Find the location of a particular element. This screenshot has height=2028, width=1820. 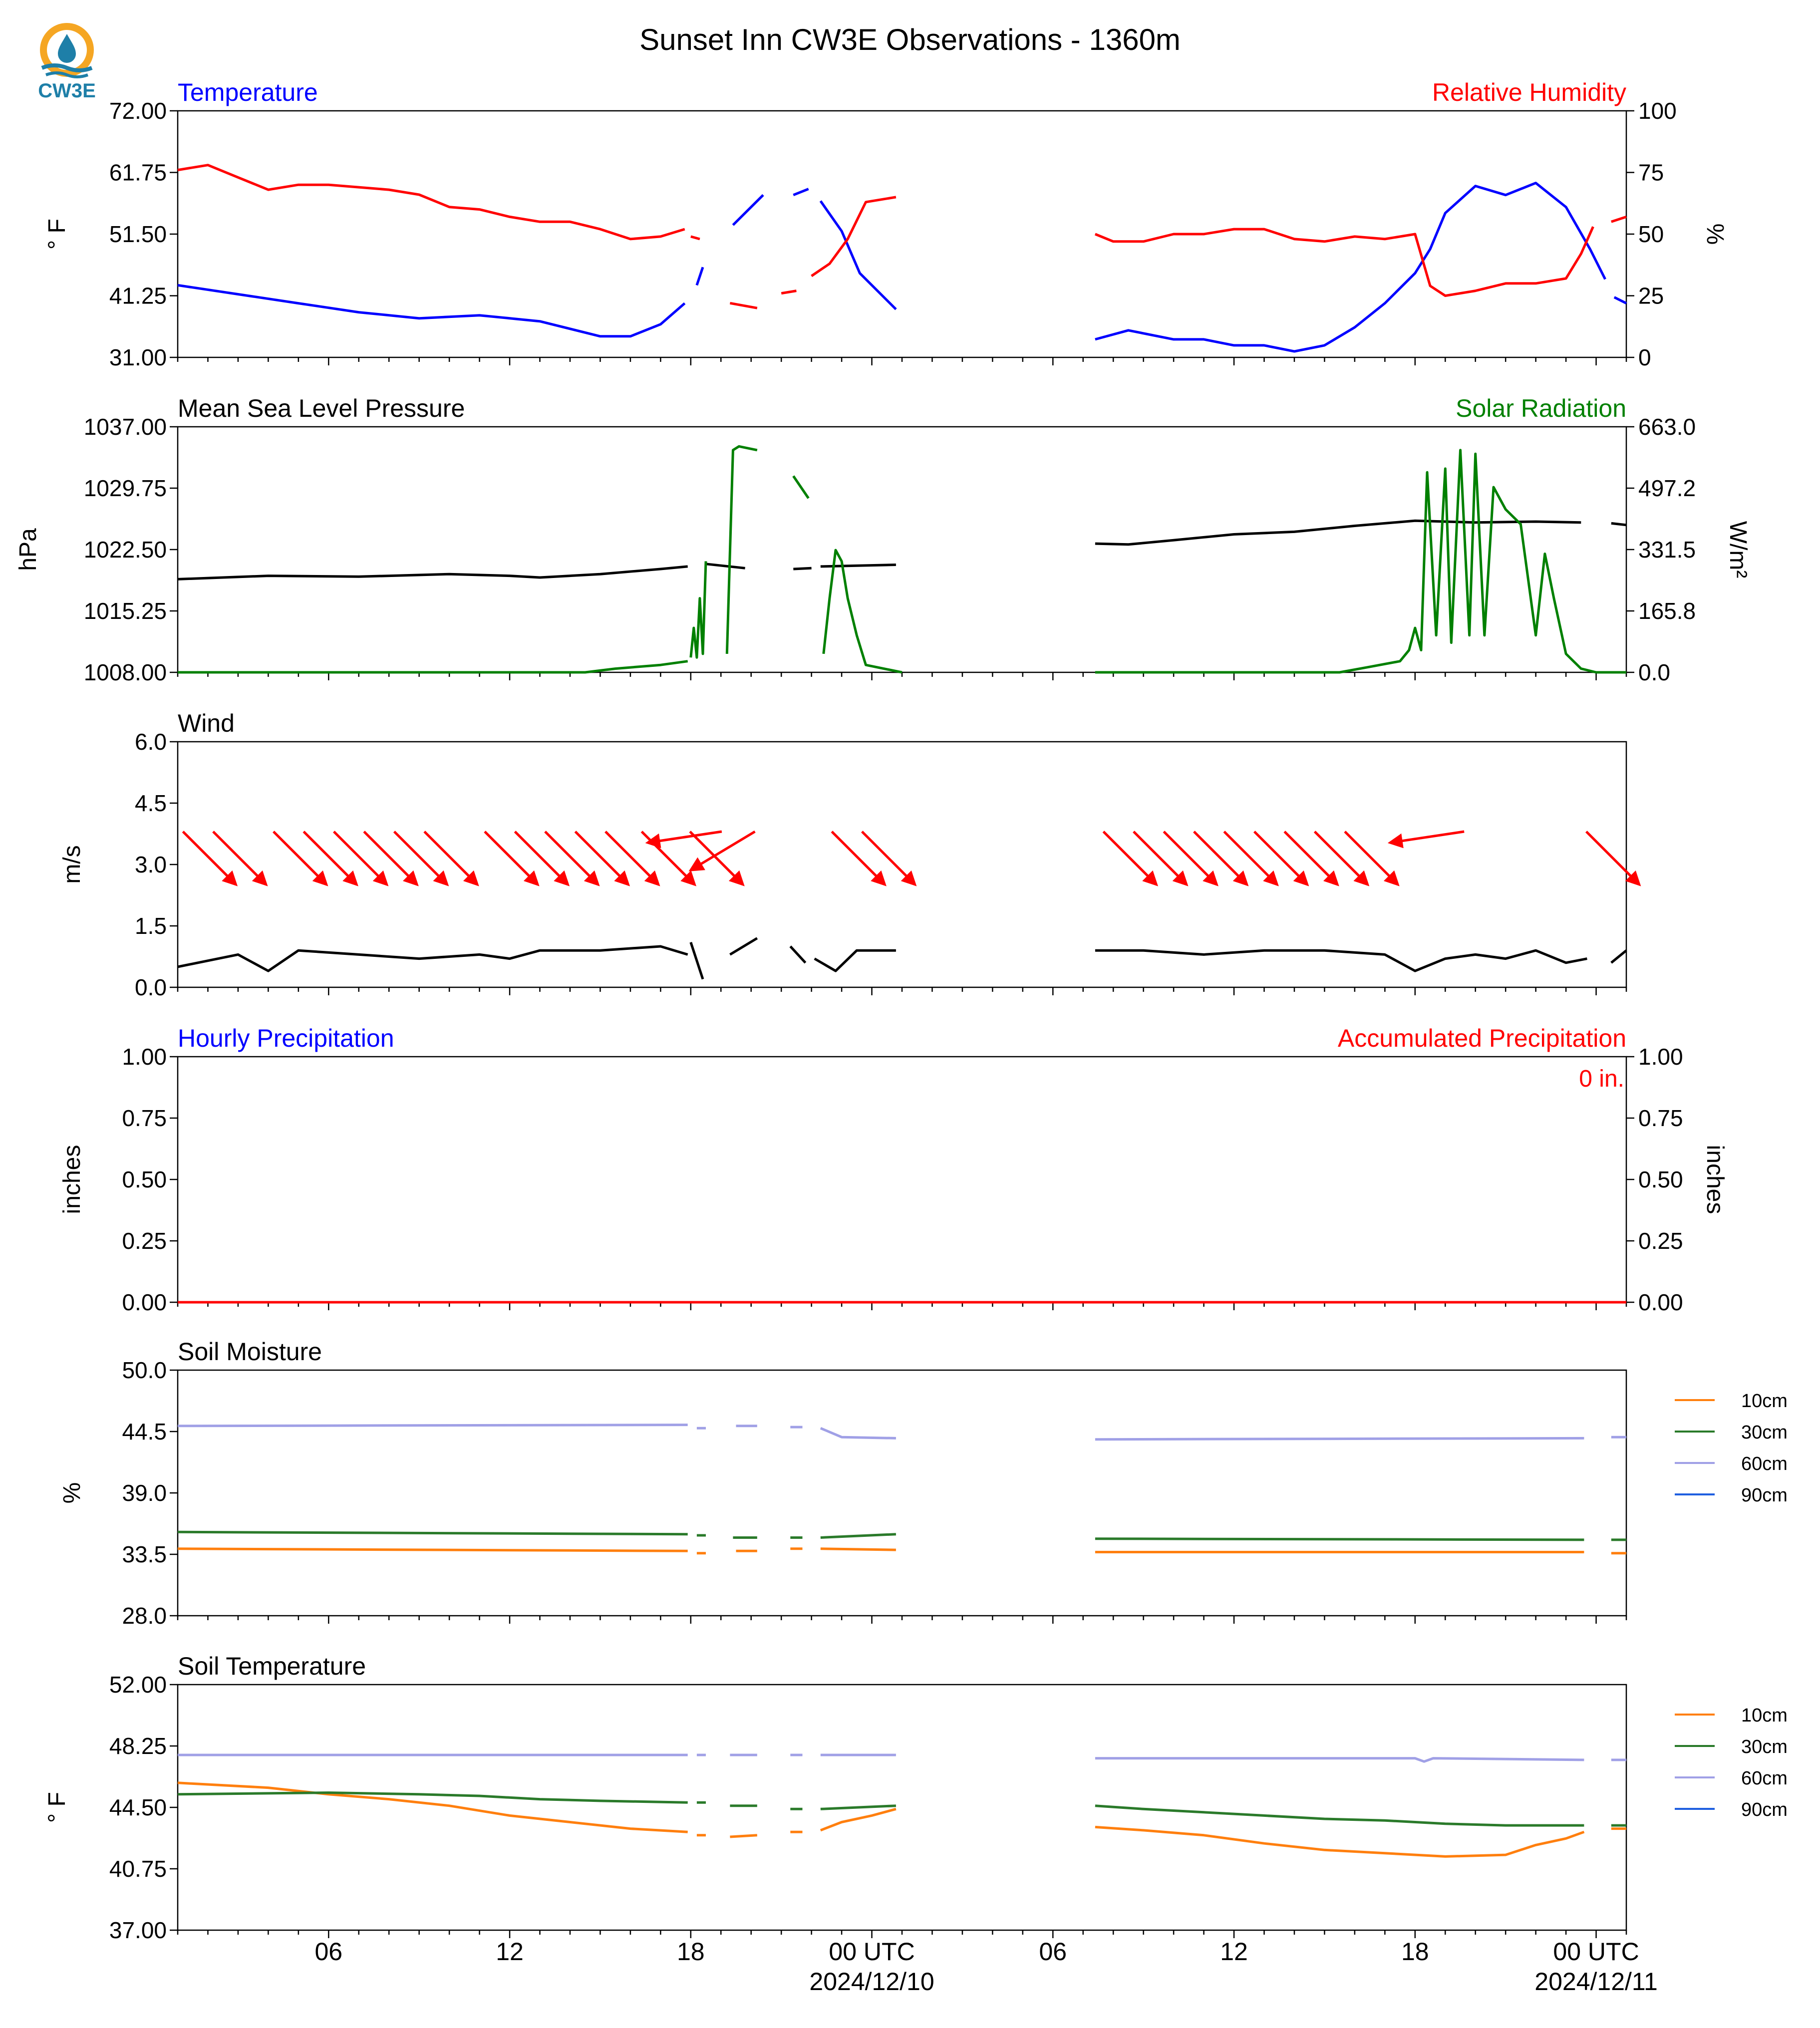

precip-panel is located at coordinates (902, 1183).